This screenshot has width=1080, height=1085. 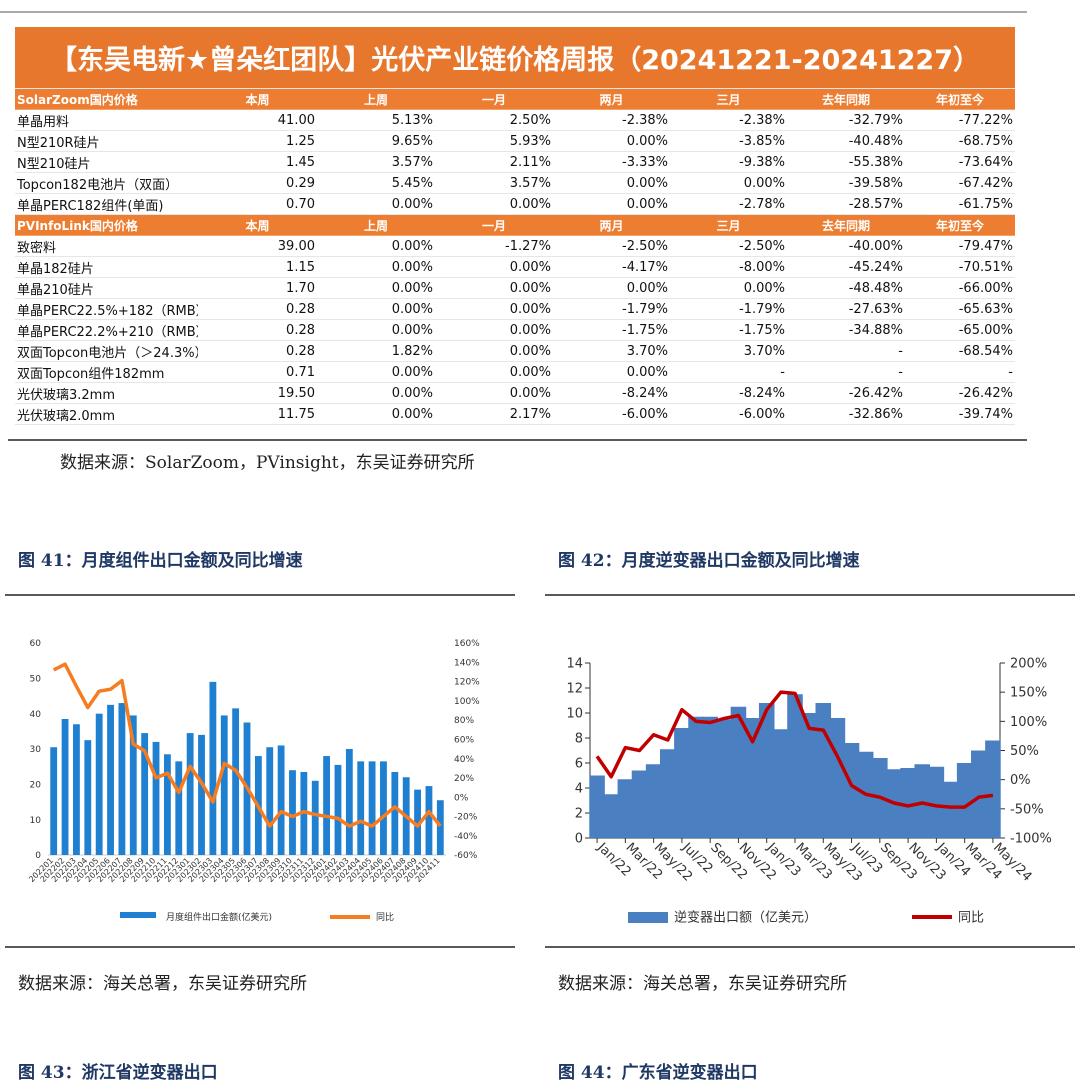 I want to click on cell: -3.33%, so click(x=611, y=162).